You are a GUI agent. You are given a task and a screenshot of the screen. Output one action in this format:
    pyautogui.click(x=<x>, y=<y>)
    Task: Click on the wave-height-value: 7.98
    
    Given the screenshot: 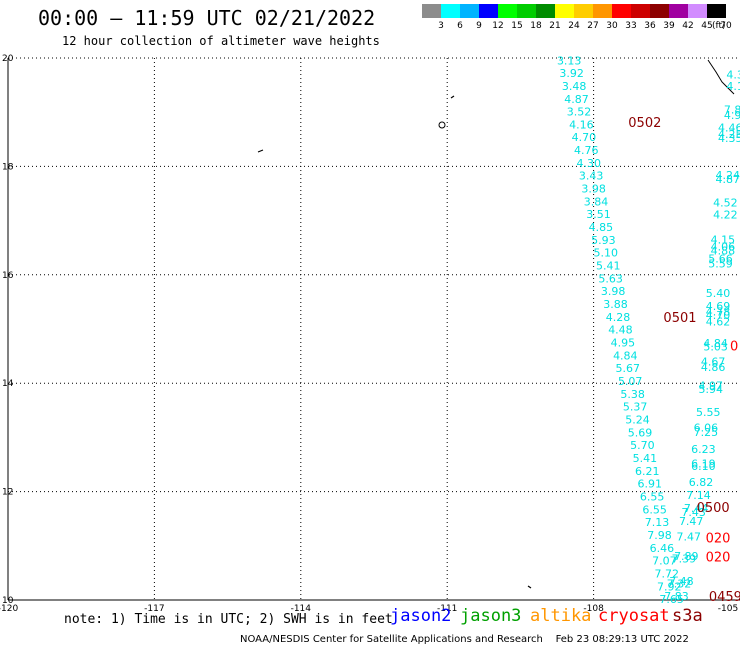 What is the action you would take?
    pyautogui.click(x=659, y=535)
    